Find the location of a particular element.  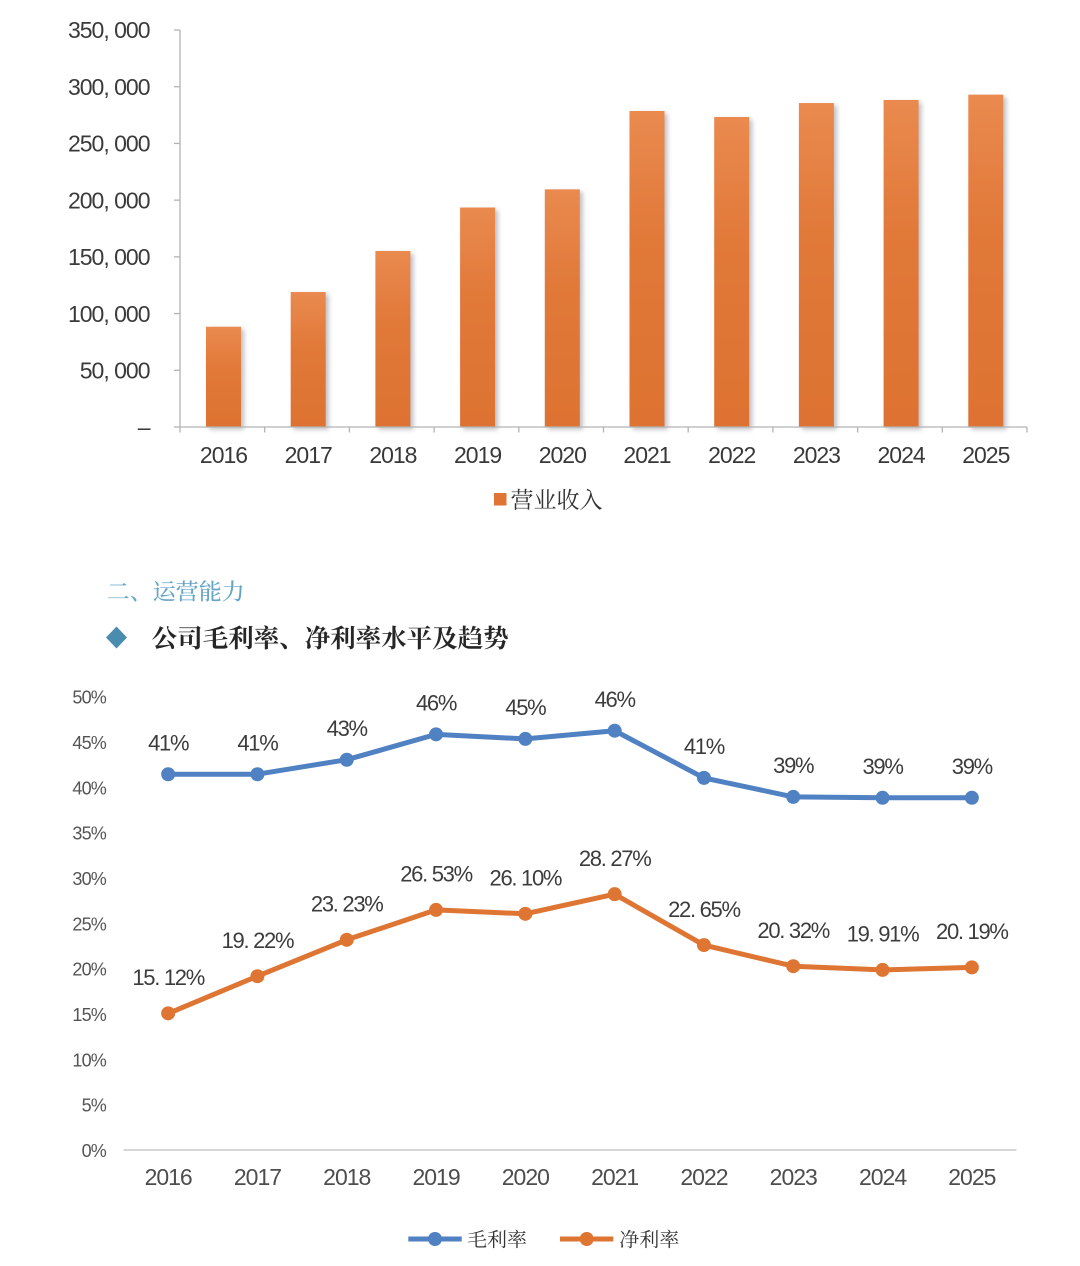

y-tick-label: 300, 000 is located at coordinates (109, 87).